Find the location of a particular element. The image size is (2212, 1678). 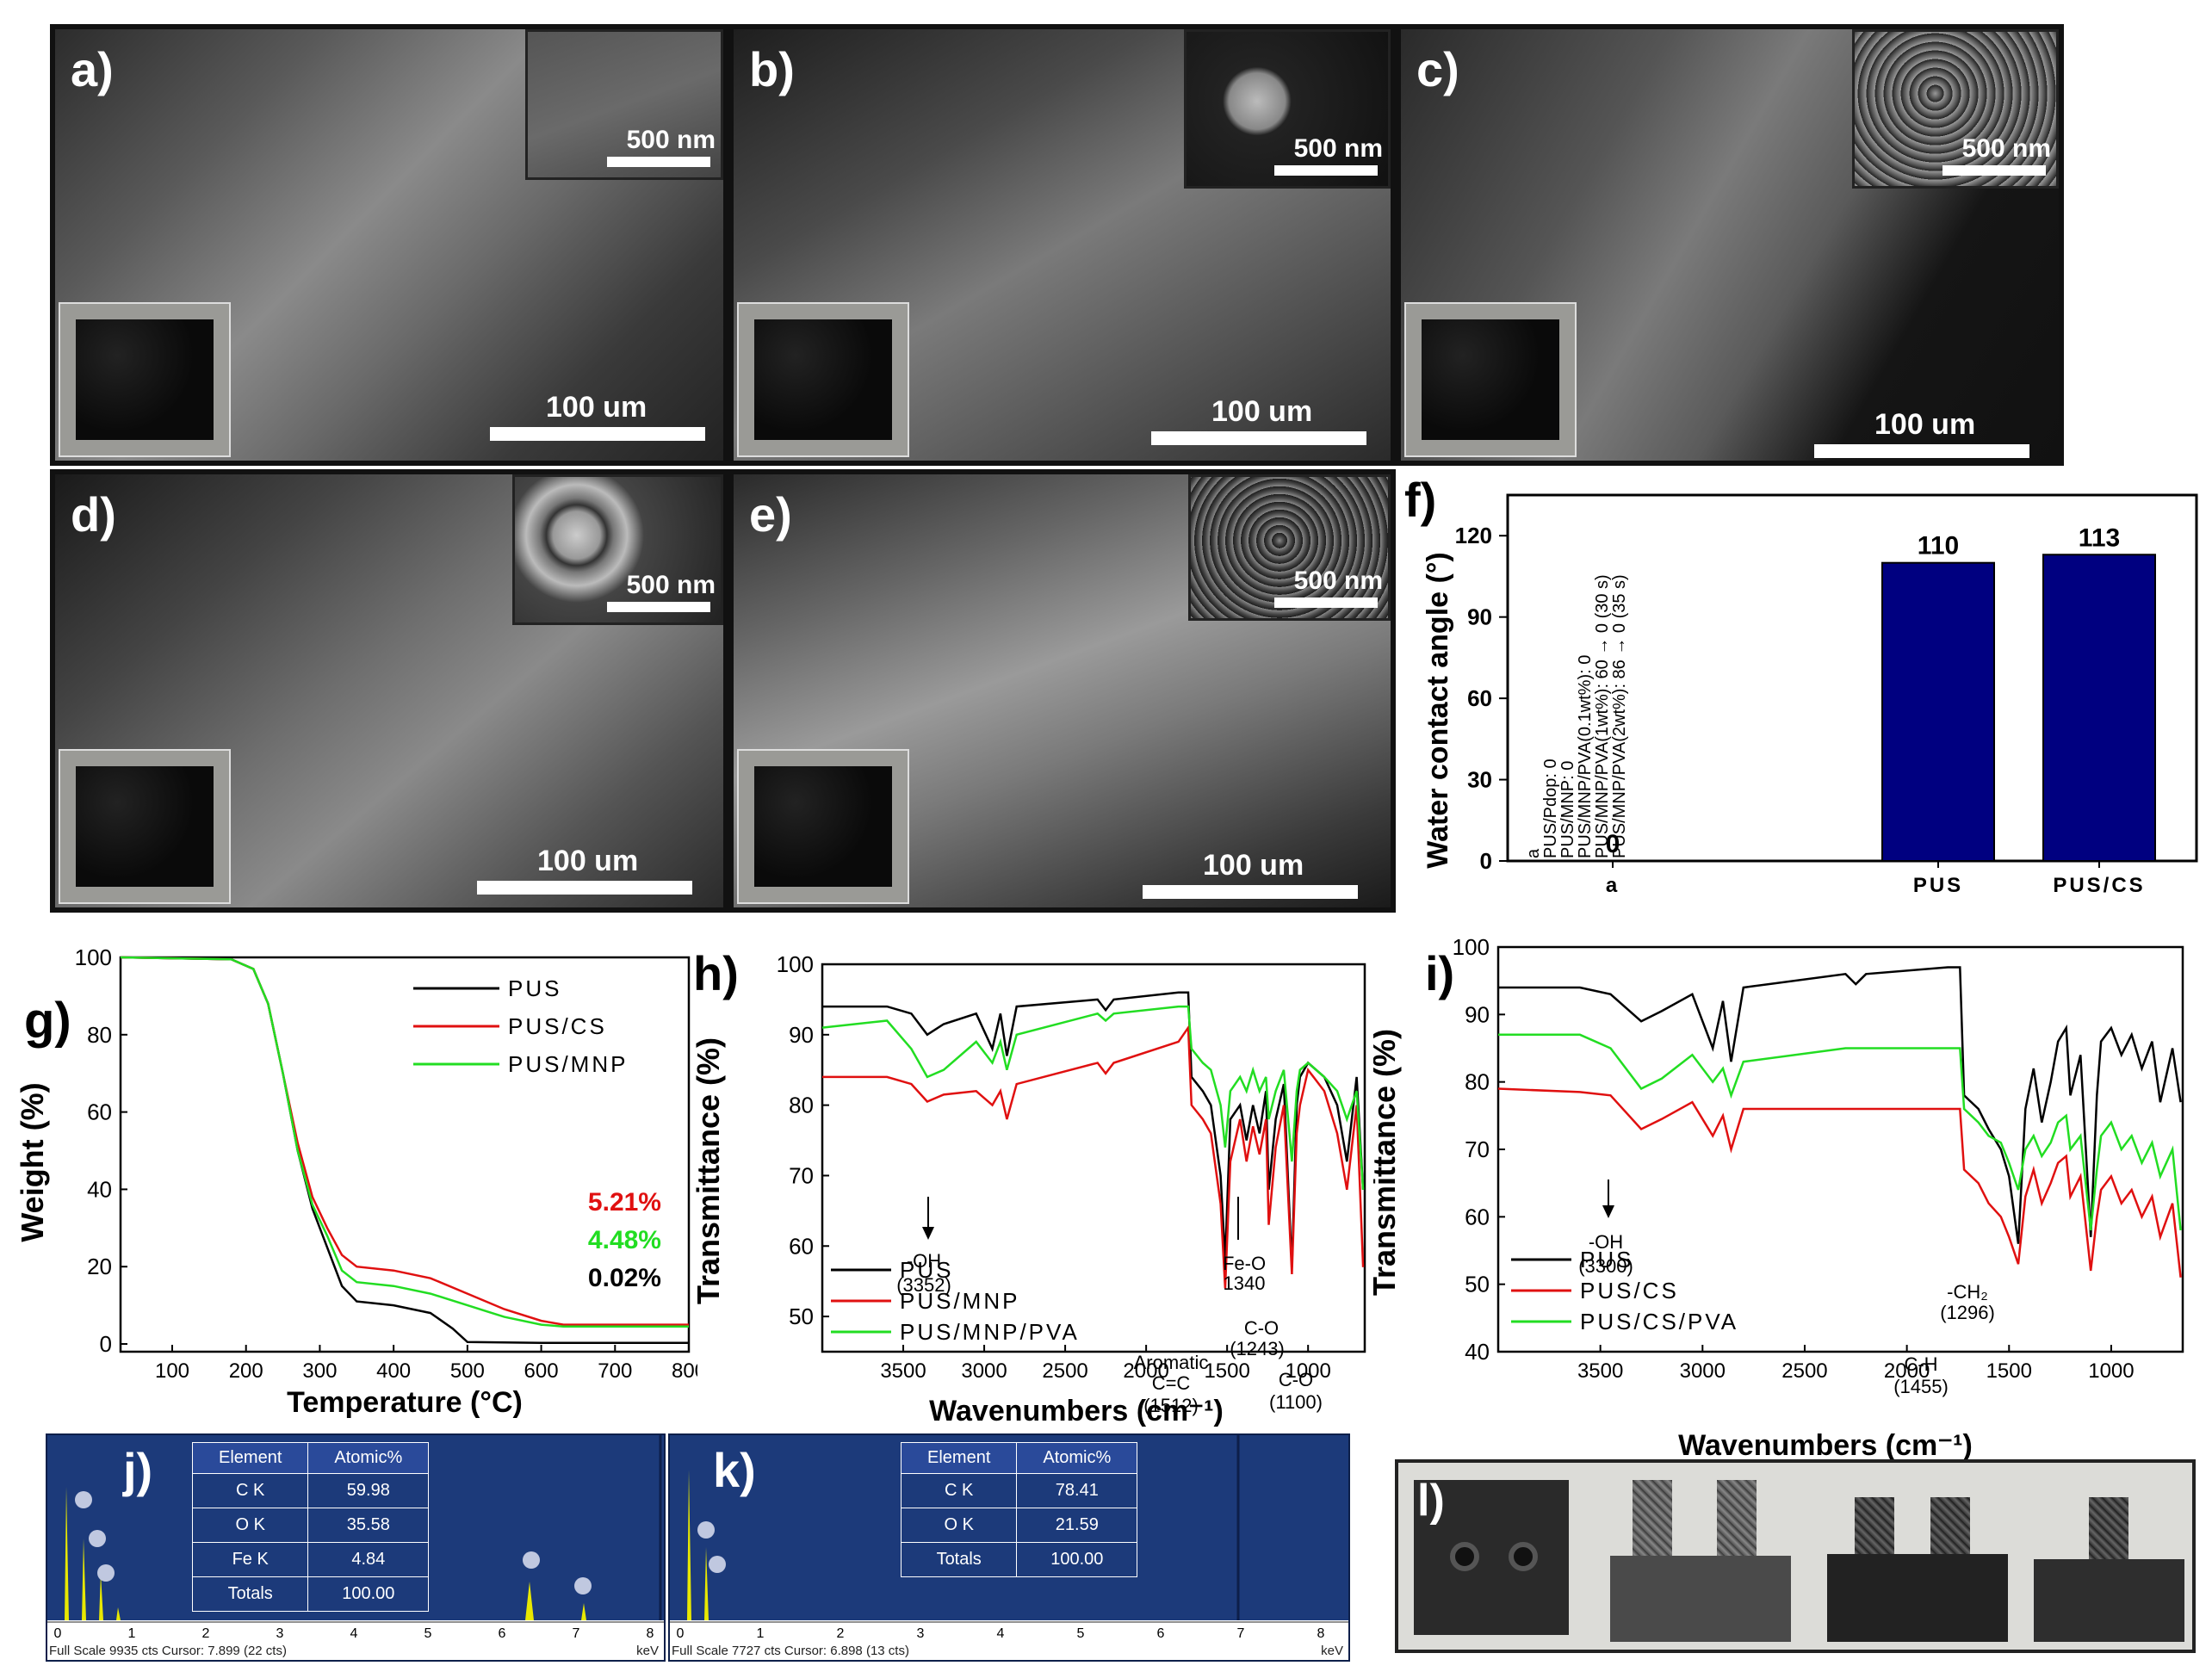

sponge-image is located at coordinates (823, 379).